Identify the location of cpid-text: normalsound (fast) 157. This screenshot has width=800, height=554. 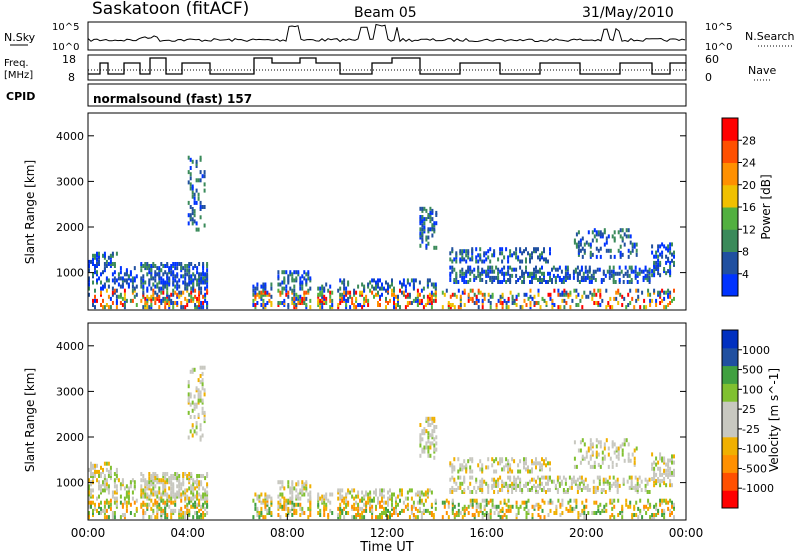
(172, 99).